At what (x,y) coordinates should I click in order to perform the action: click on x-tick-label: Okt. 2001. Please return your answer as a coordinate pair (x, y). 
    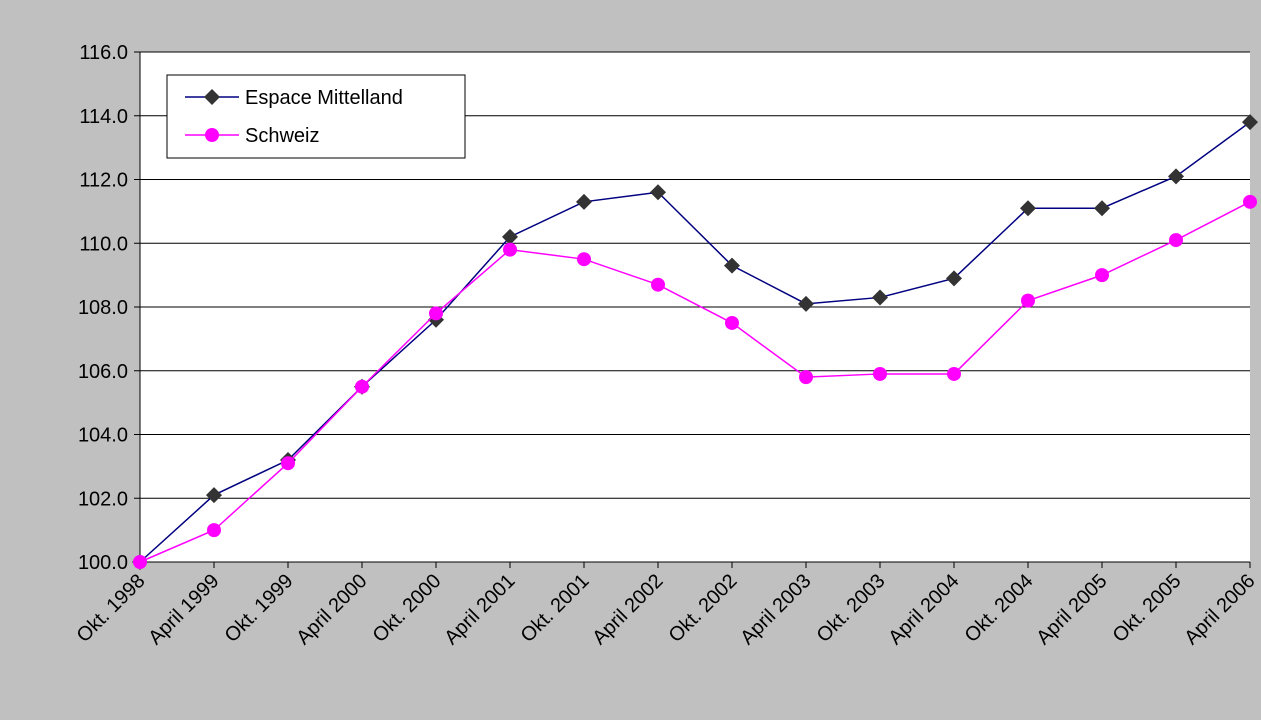
    Looking at the image, I should click on (555, 608).